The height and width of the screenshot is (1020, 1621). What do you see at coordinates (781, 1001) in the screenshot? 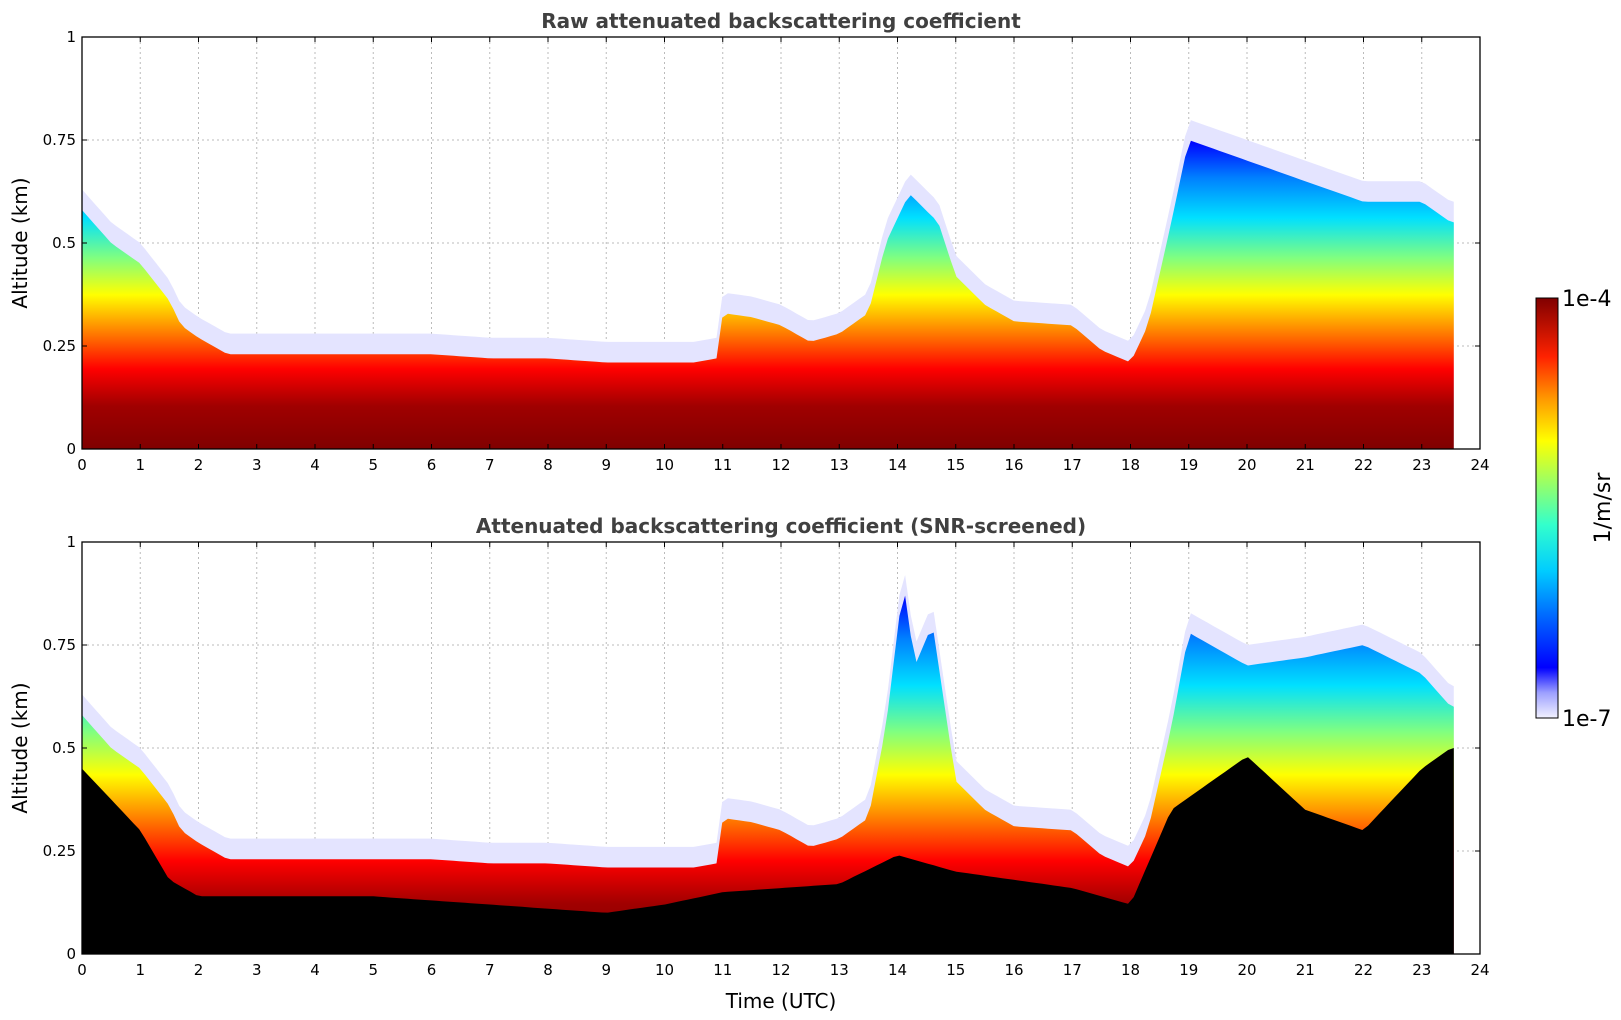
I see `x-axis-label: Time (UTC)` at bounding box center [781, 1001].